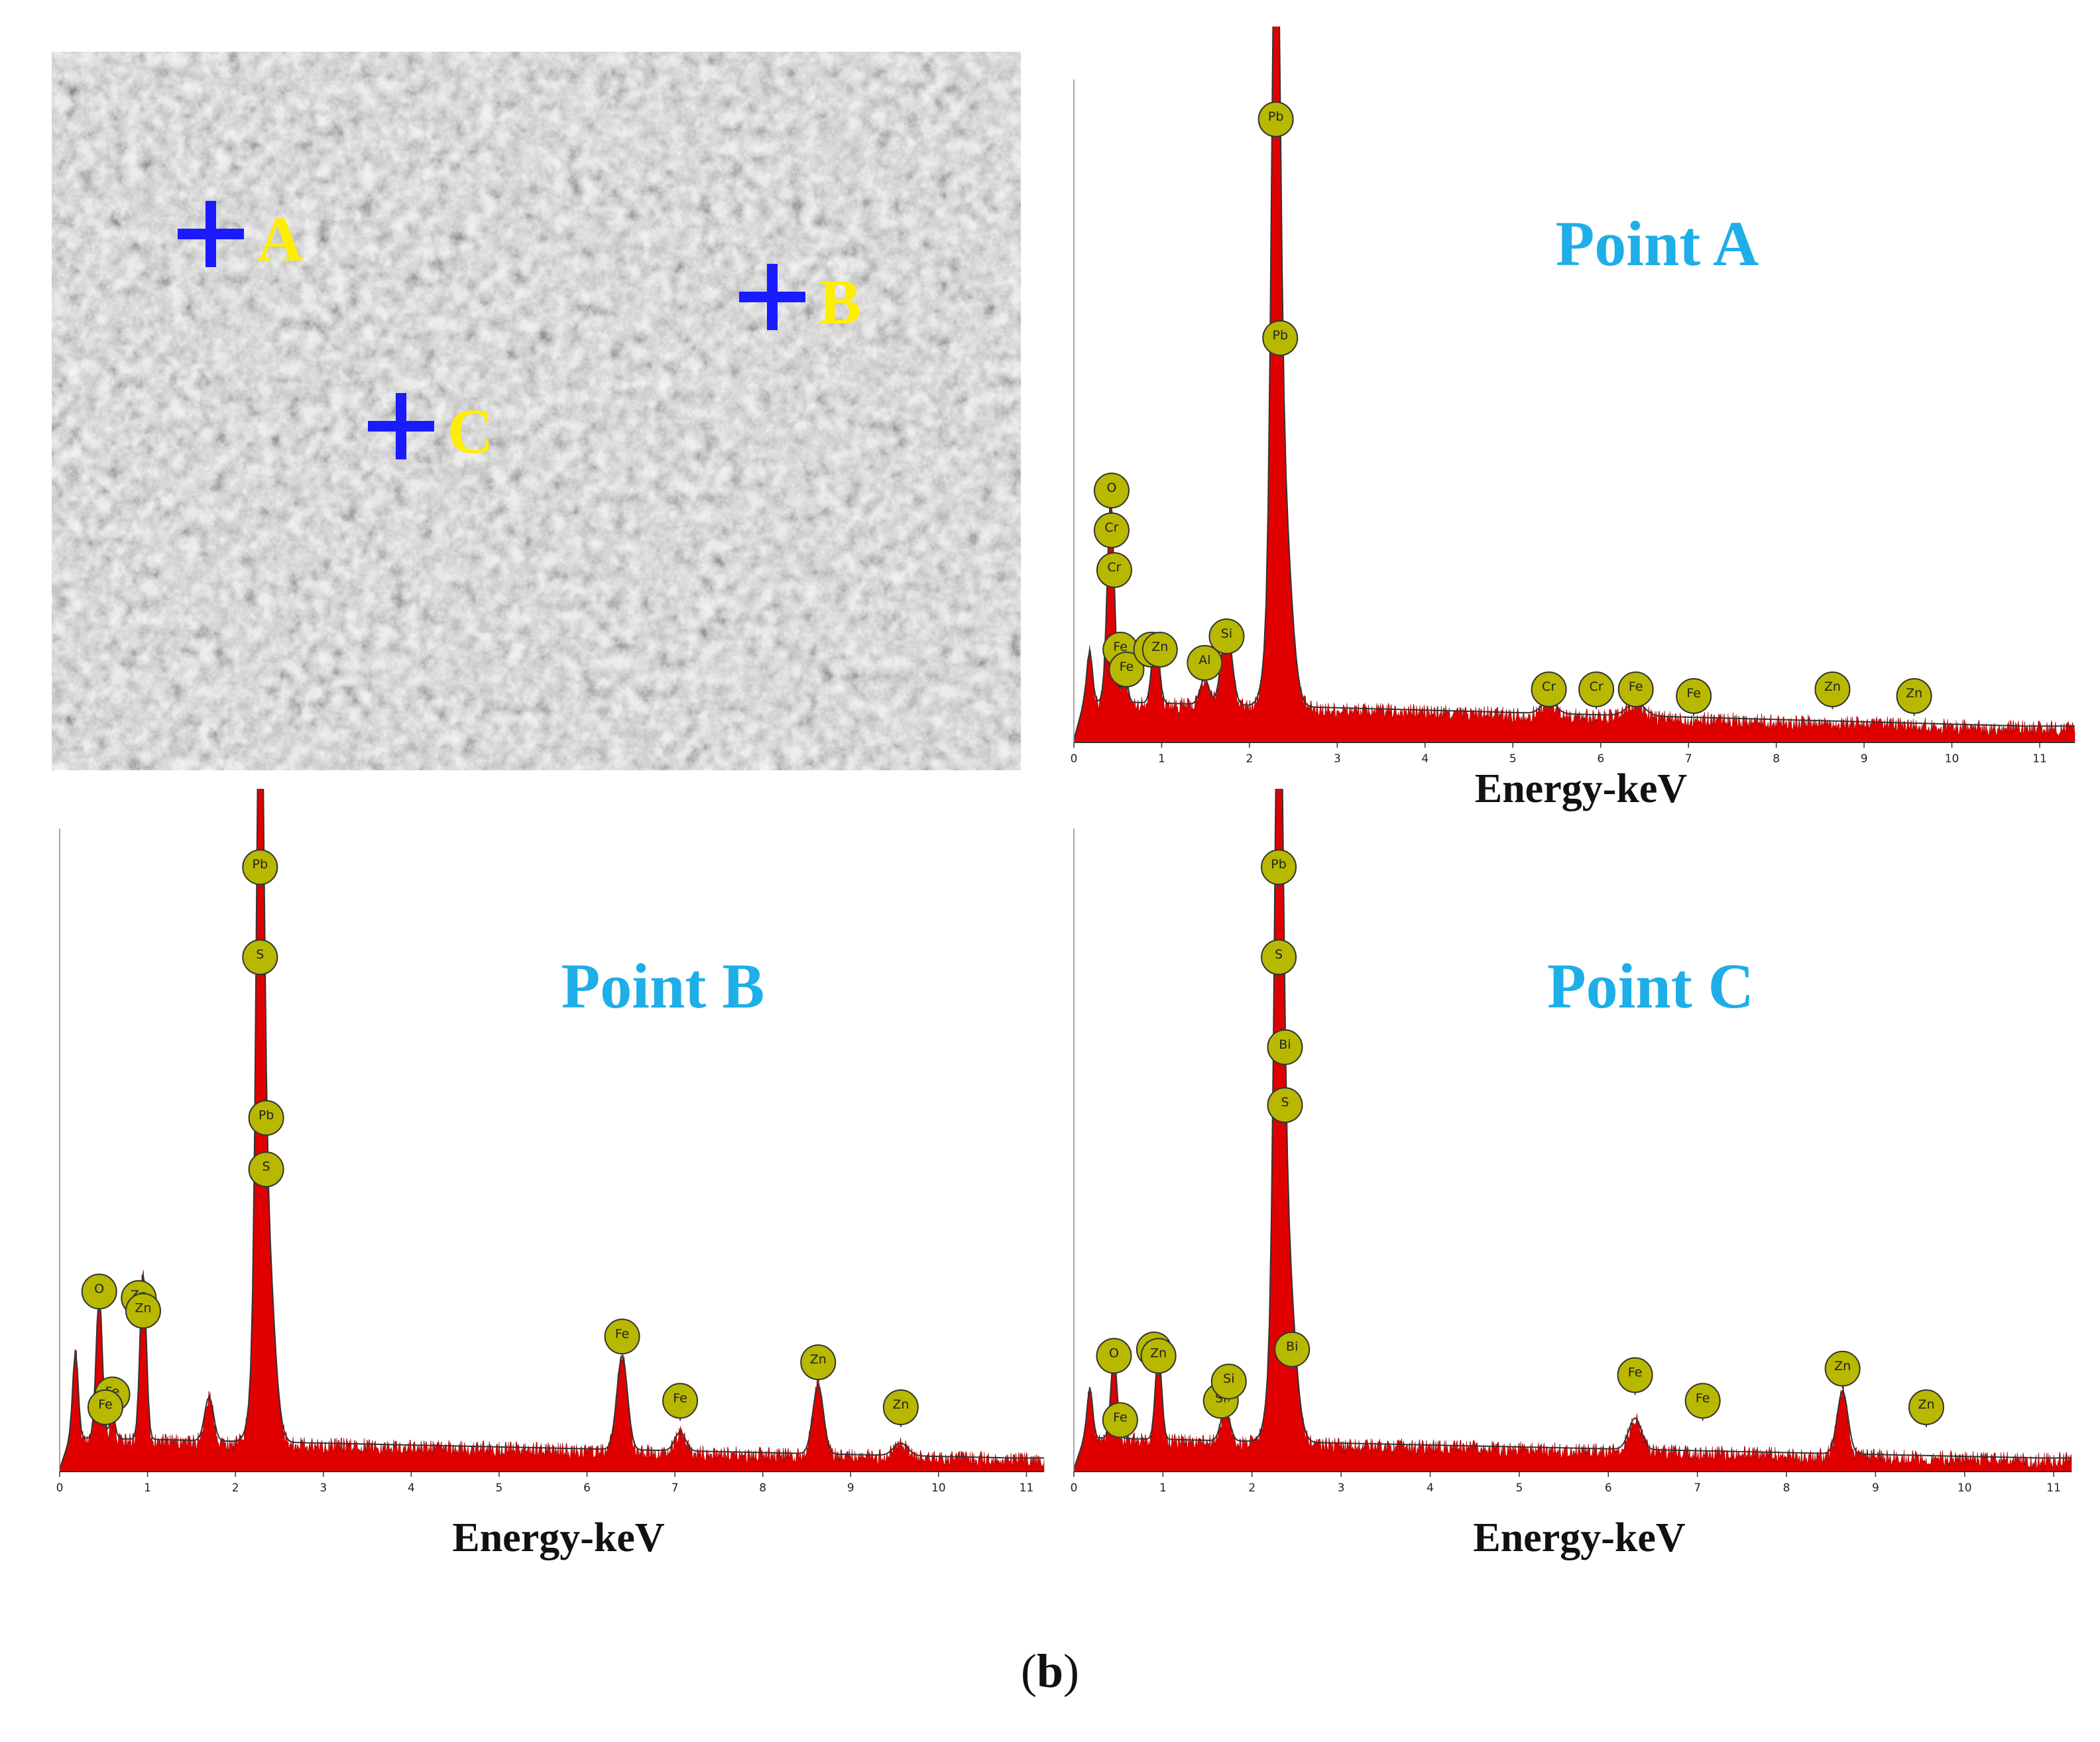 Image resolution: width=2100 pixels, height=1742 pixels. Describe the element at coordinates (519, 334) in the screenshot. I see `sem-markers: A B C` at that location.